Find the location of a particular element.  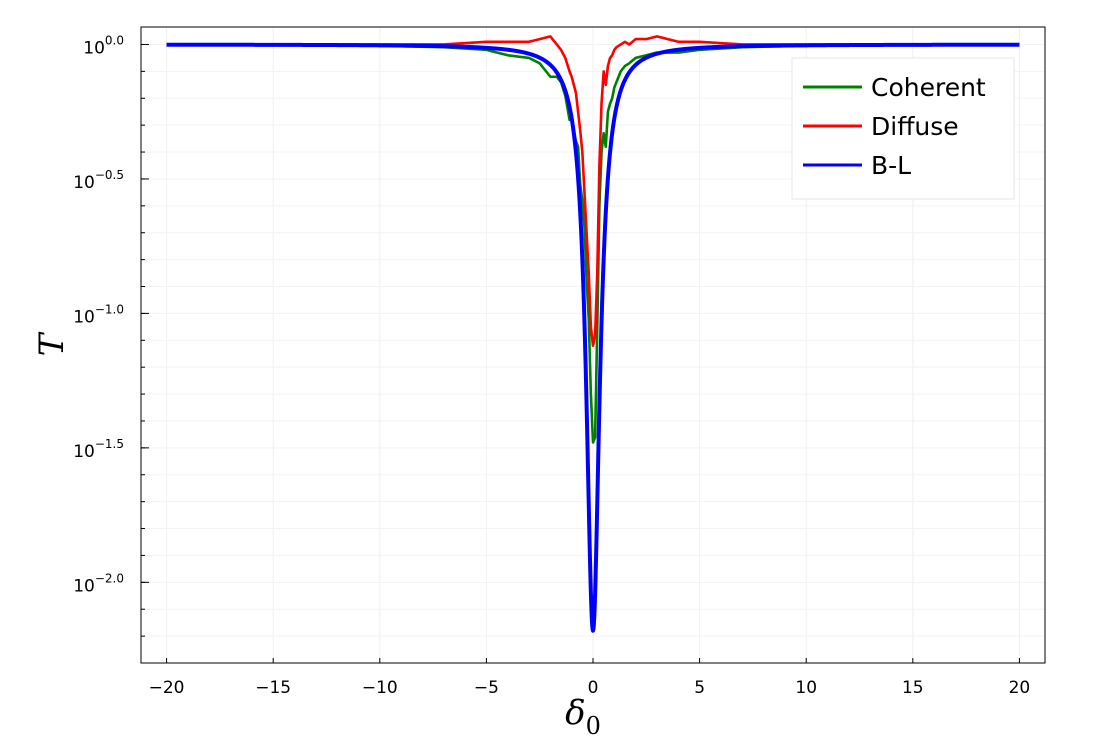

legend-label-coherent: Coherent is located at coordinates (928, 87).